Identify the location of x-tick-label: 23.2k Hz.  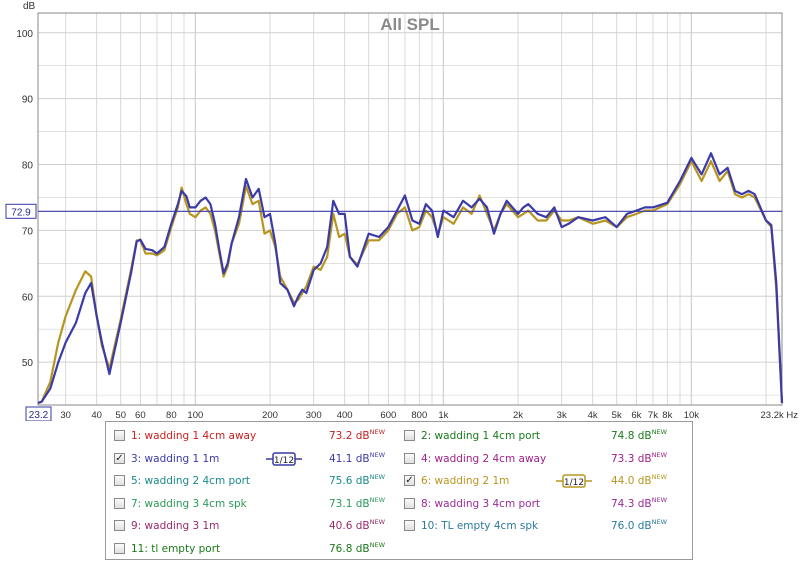
(780, 415).